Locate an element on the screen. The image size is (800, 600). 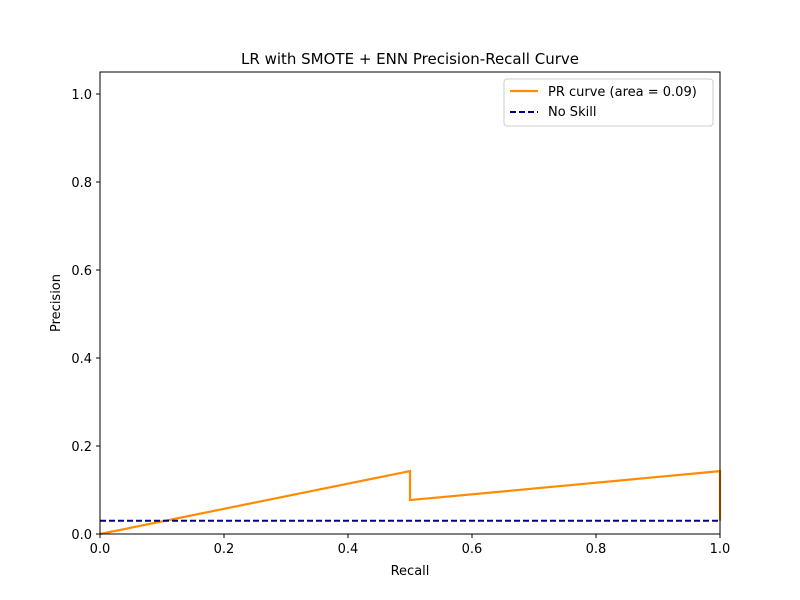
x-tick-label: 0.8 is located at coordinates (596, 549).